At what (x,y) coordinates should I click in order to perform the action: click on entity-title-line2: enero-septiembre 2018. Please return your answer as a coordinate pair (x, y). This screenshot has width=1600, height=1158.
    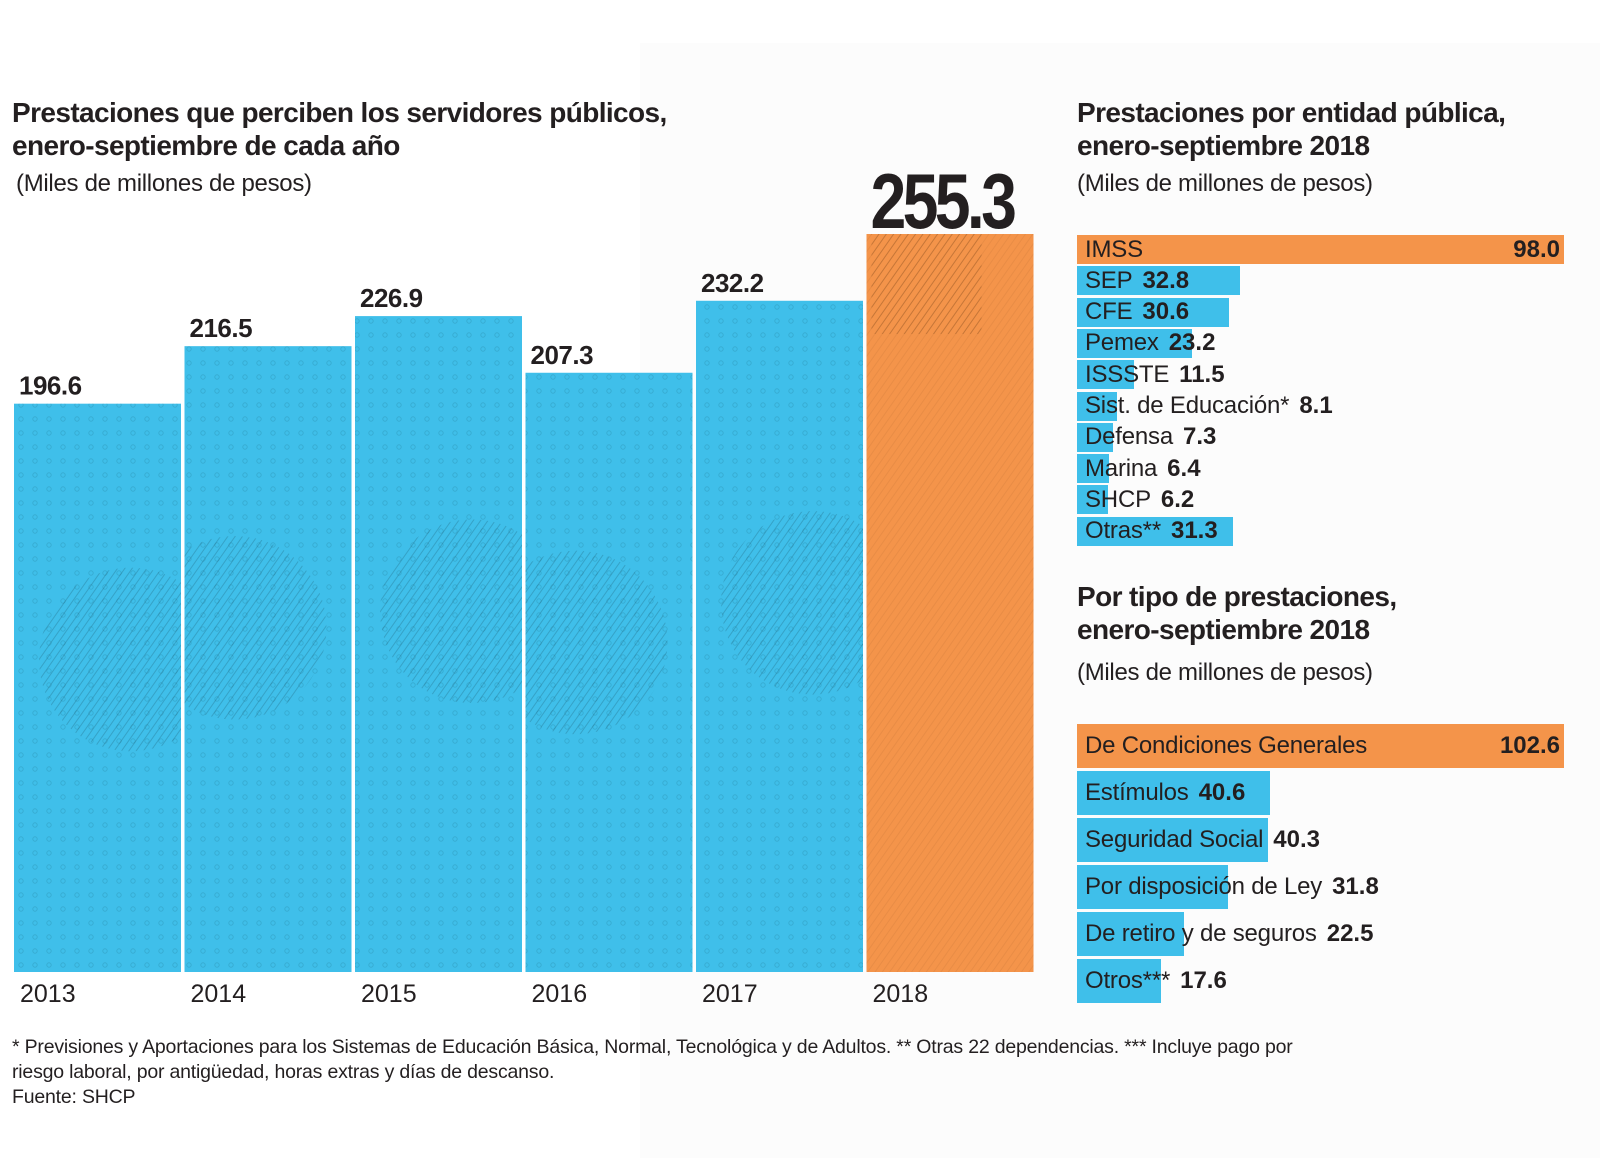
    Looking at the image, I should click on (1223, 145).